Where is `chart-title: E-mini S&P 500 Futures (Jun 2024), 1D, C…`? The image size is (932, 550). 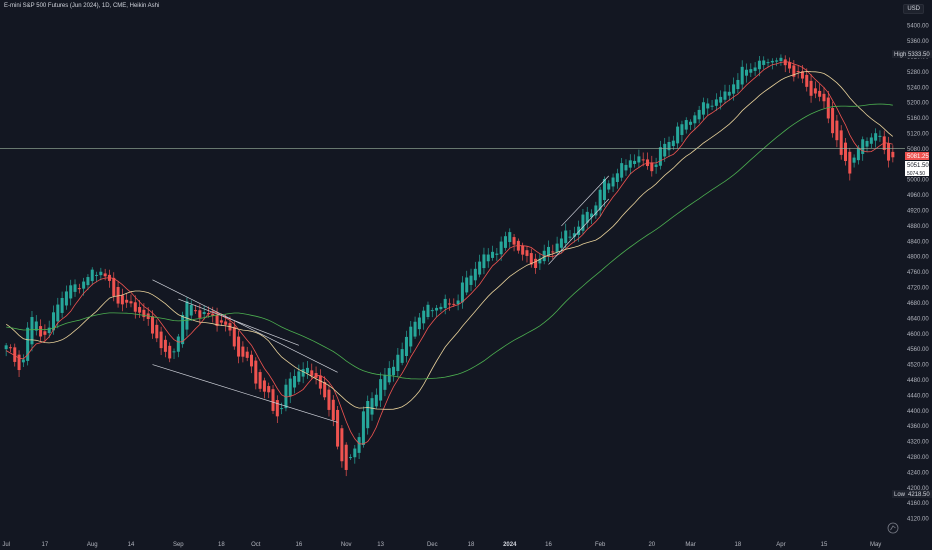 chart-title: E-mini S&P 500 Futures (Jun 2024), 1D, C… is located at coordinates (82, 6).